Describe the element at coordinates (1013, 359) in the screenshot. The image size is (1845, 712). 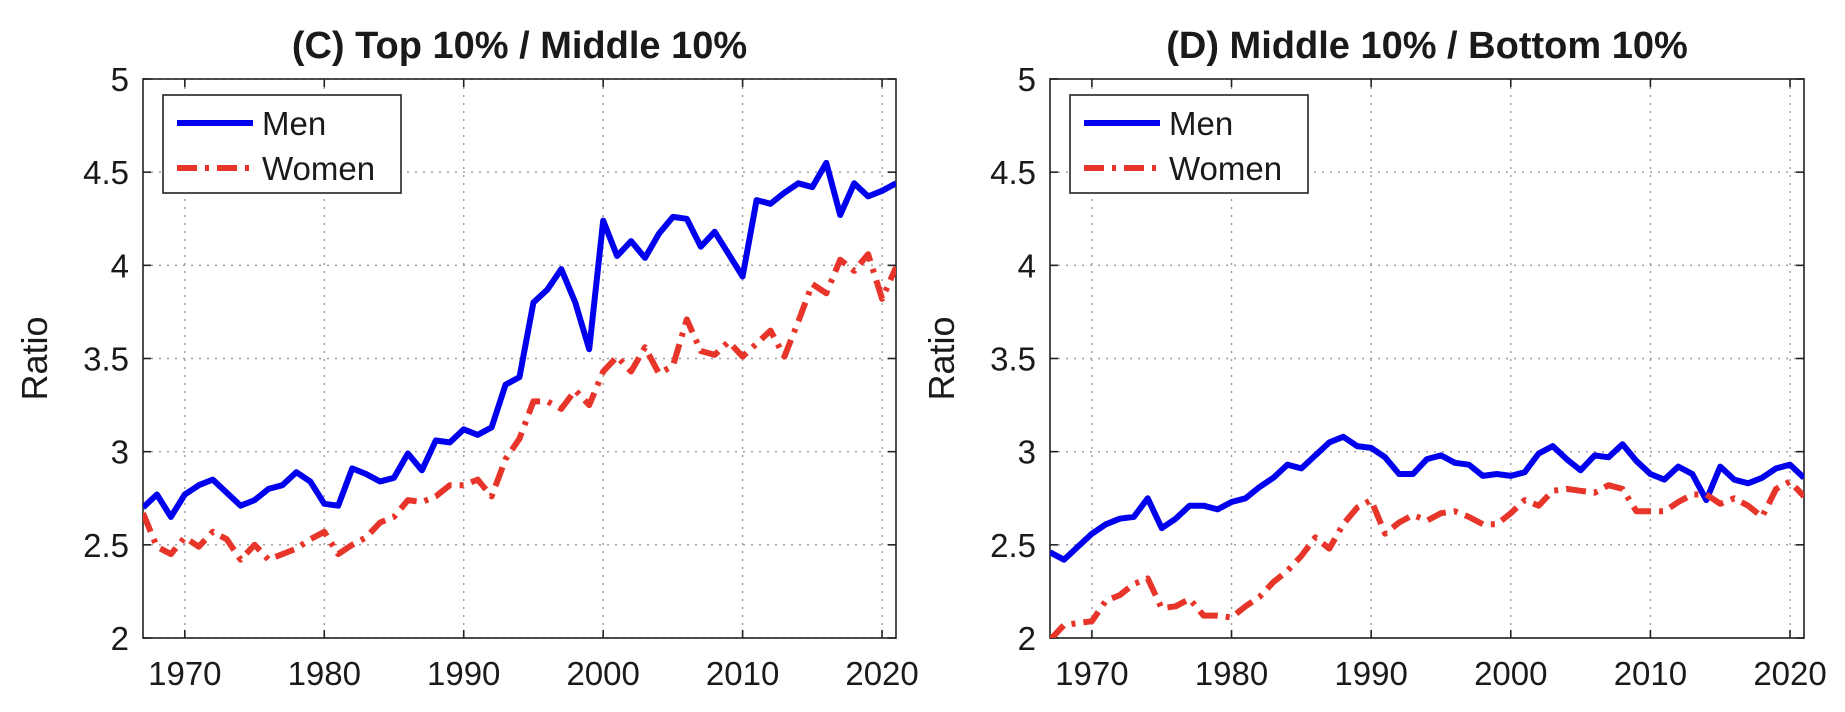
I see `chart-1-y-tick-label: 3.5` at that location.